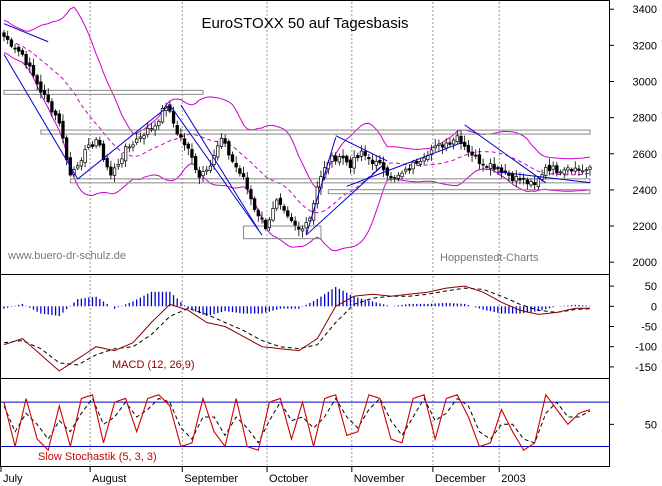 The image size is (662, 486). What do you see at coordinates (654, 307) in the screenshot?
I see `macd-tick-label-0: 0` at bounding box center [654, 307].